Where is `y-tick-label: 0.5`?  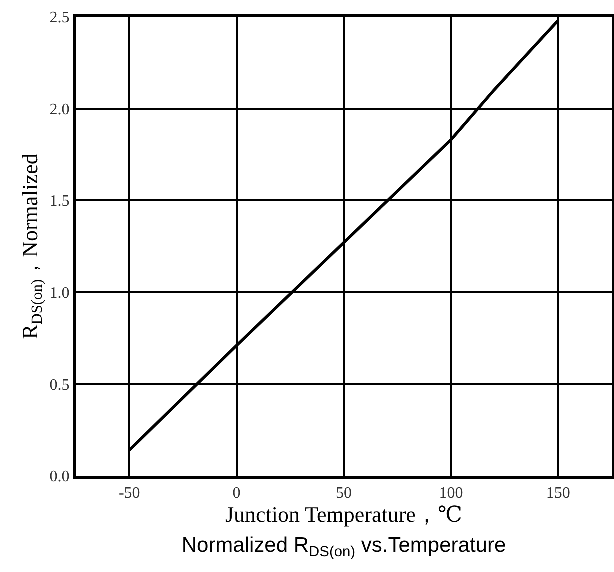
y-tick-label: 0.5 is located at coordinates (60, 385).